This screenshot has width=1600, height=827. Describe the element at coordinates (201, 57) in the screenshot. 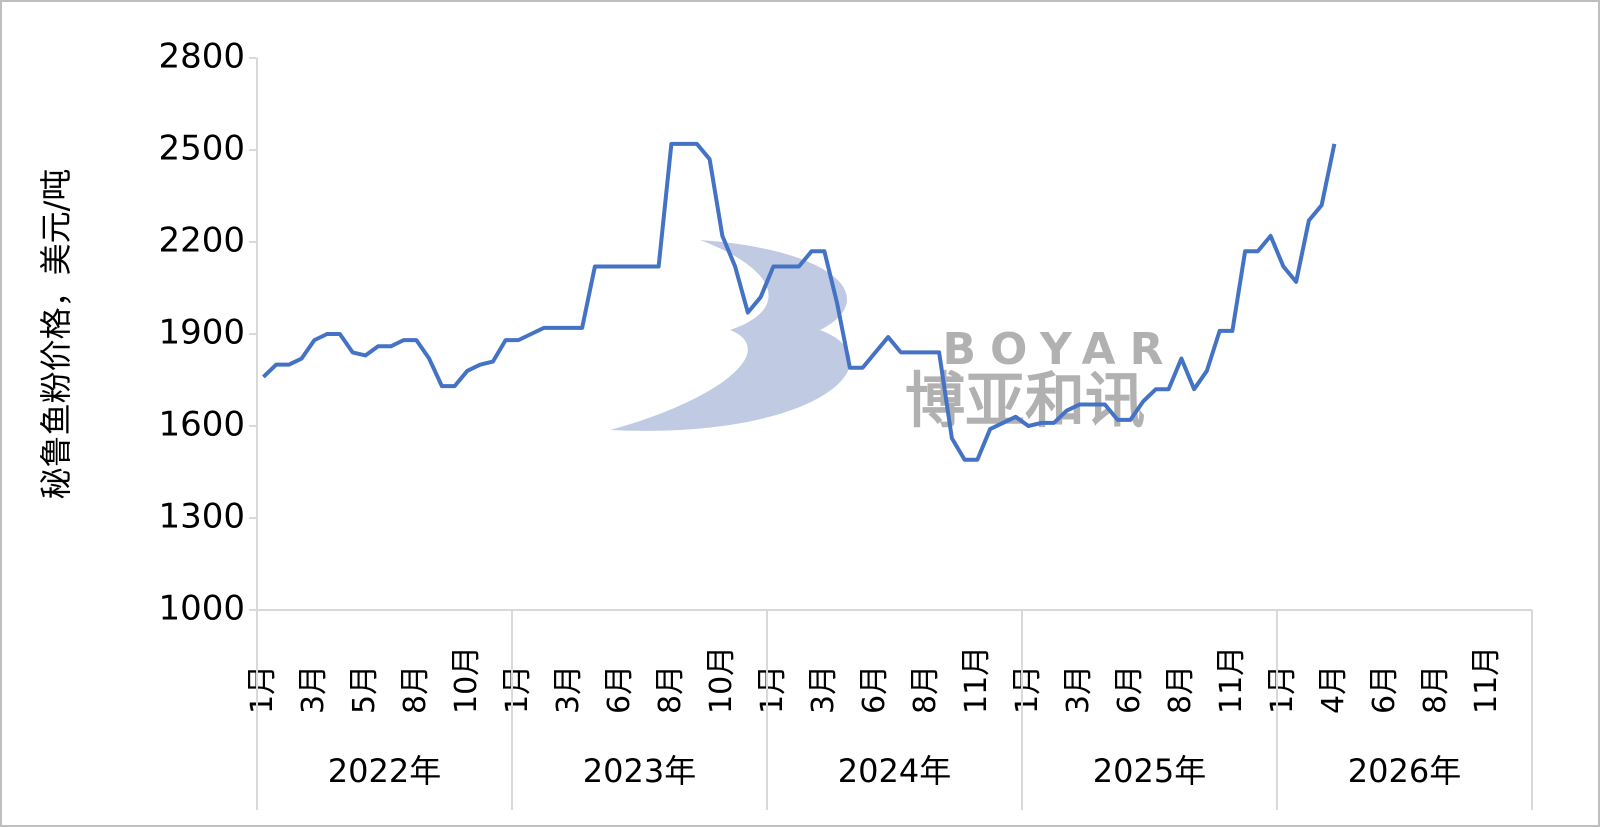

I see `y-tick-label: 2800` at that location.